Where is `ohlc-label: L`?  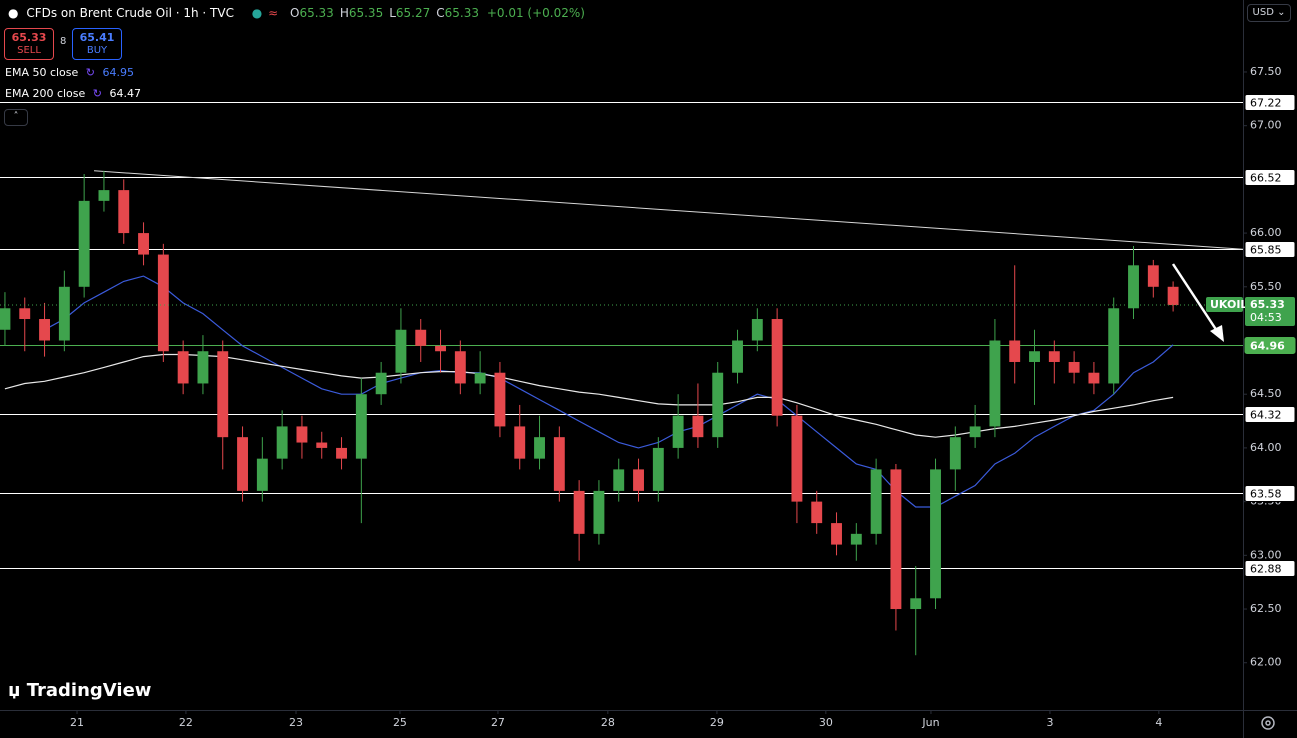 ohlc-label: L is located at coordinates (392, 13).